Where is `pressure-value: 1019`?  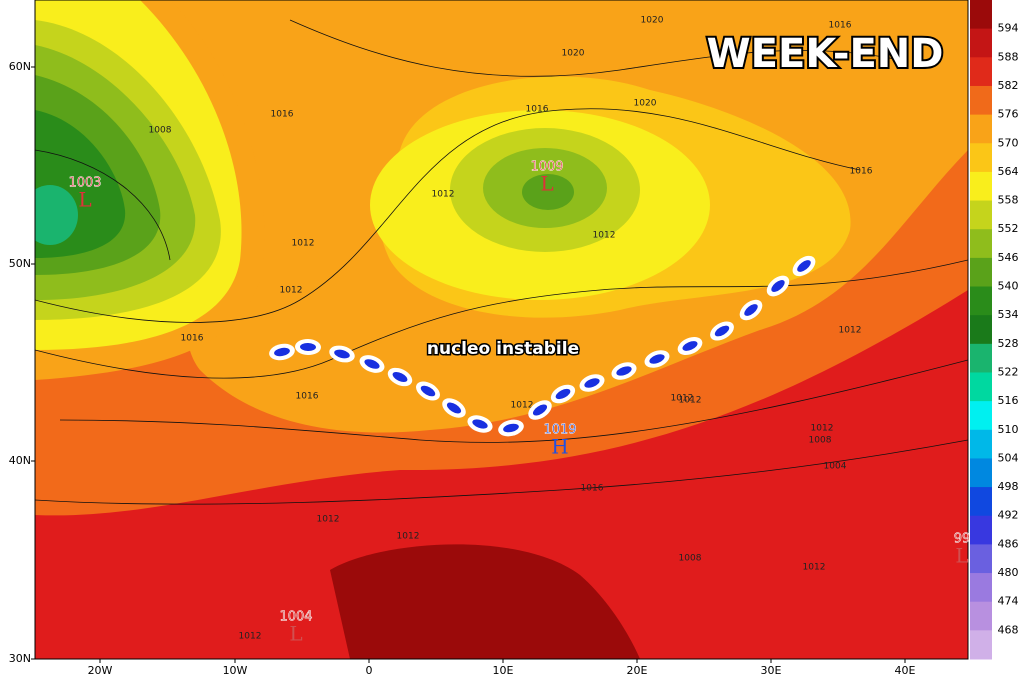
pressure-value: 1019 is located at coordinates (559, 430).